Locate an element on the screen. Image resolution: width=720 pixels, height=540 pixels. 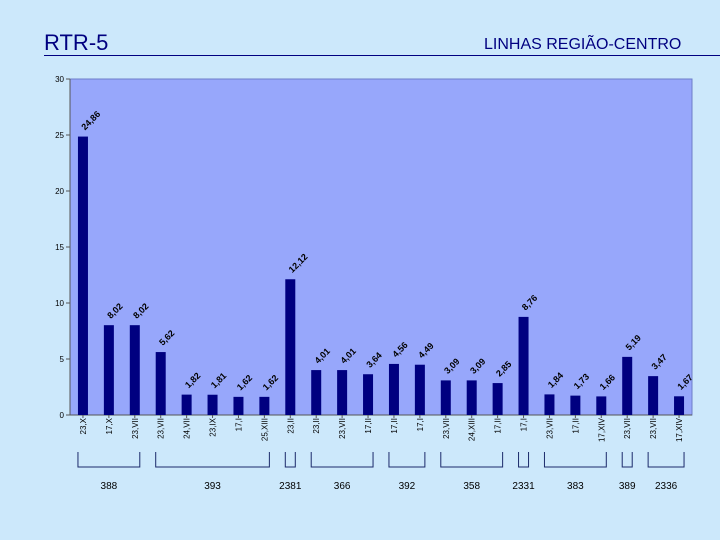
category-label: 17,X is located at coordinates (109, 425).